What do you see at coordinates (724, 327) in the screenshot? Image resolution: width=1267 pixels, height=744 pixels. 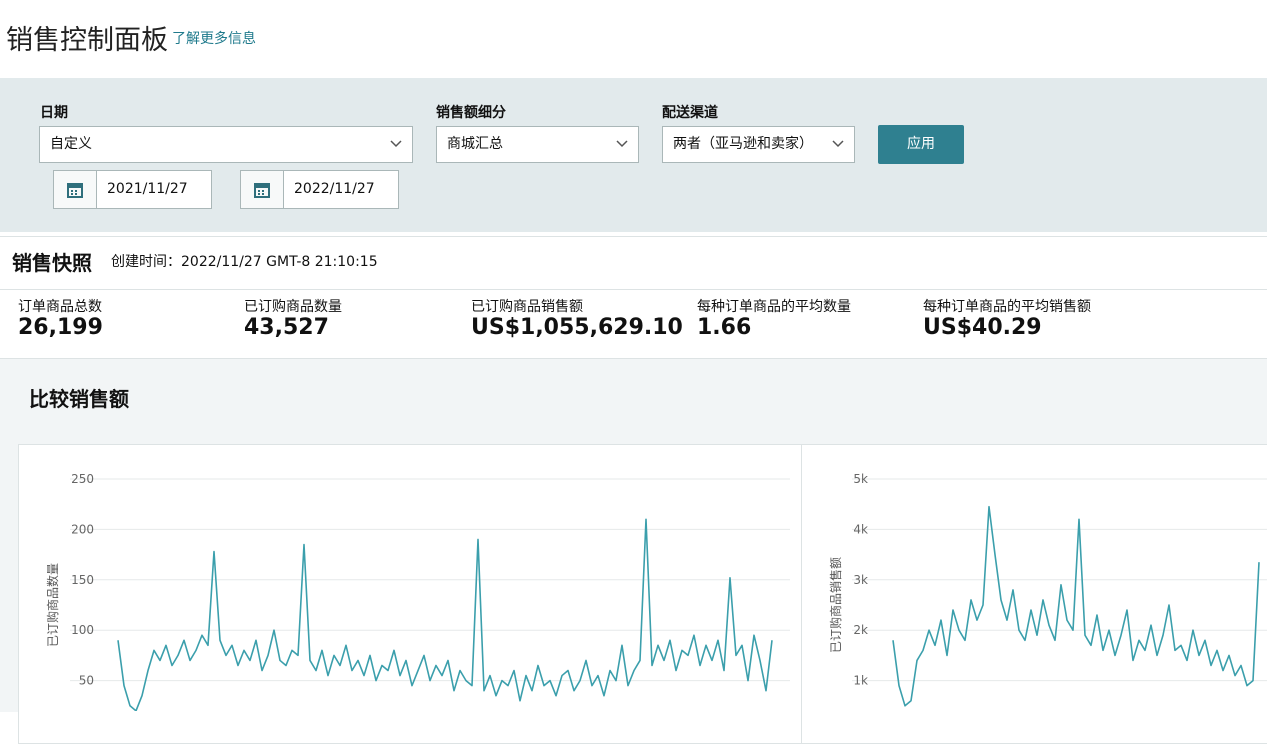 I see `metric-value: 1.66` at bounding box center [724, 327].